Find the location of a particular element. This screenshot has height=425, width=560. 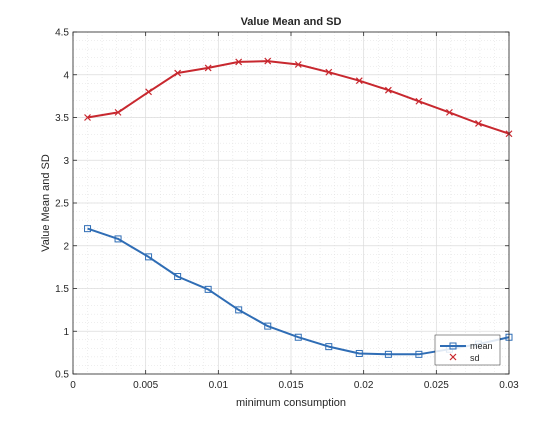

legend-mean-label: mean is located at coordinates (481, 346).